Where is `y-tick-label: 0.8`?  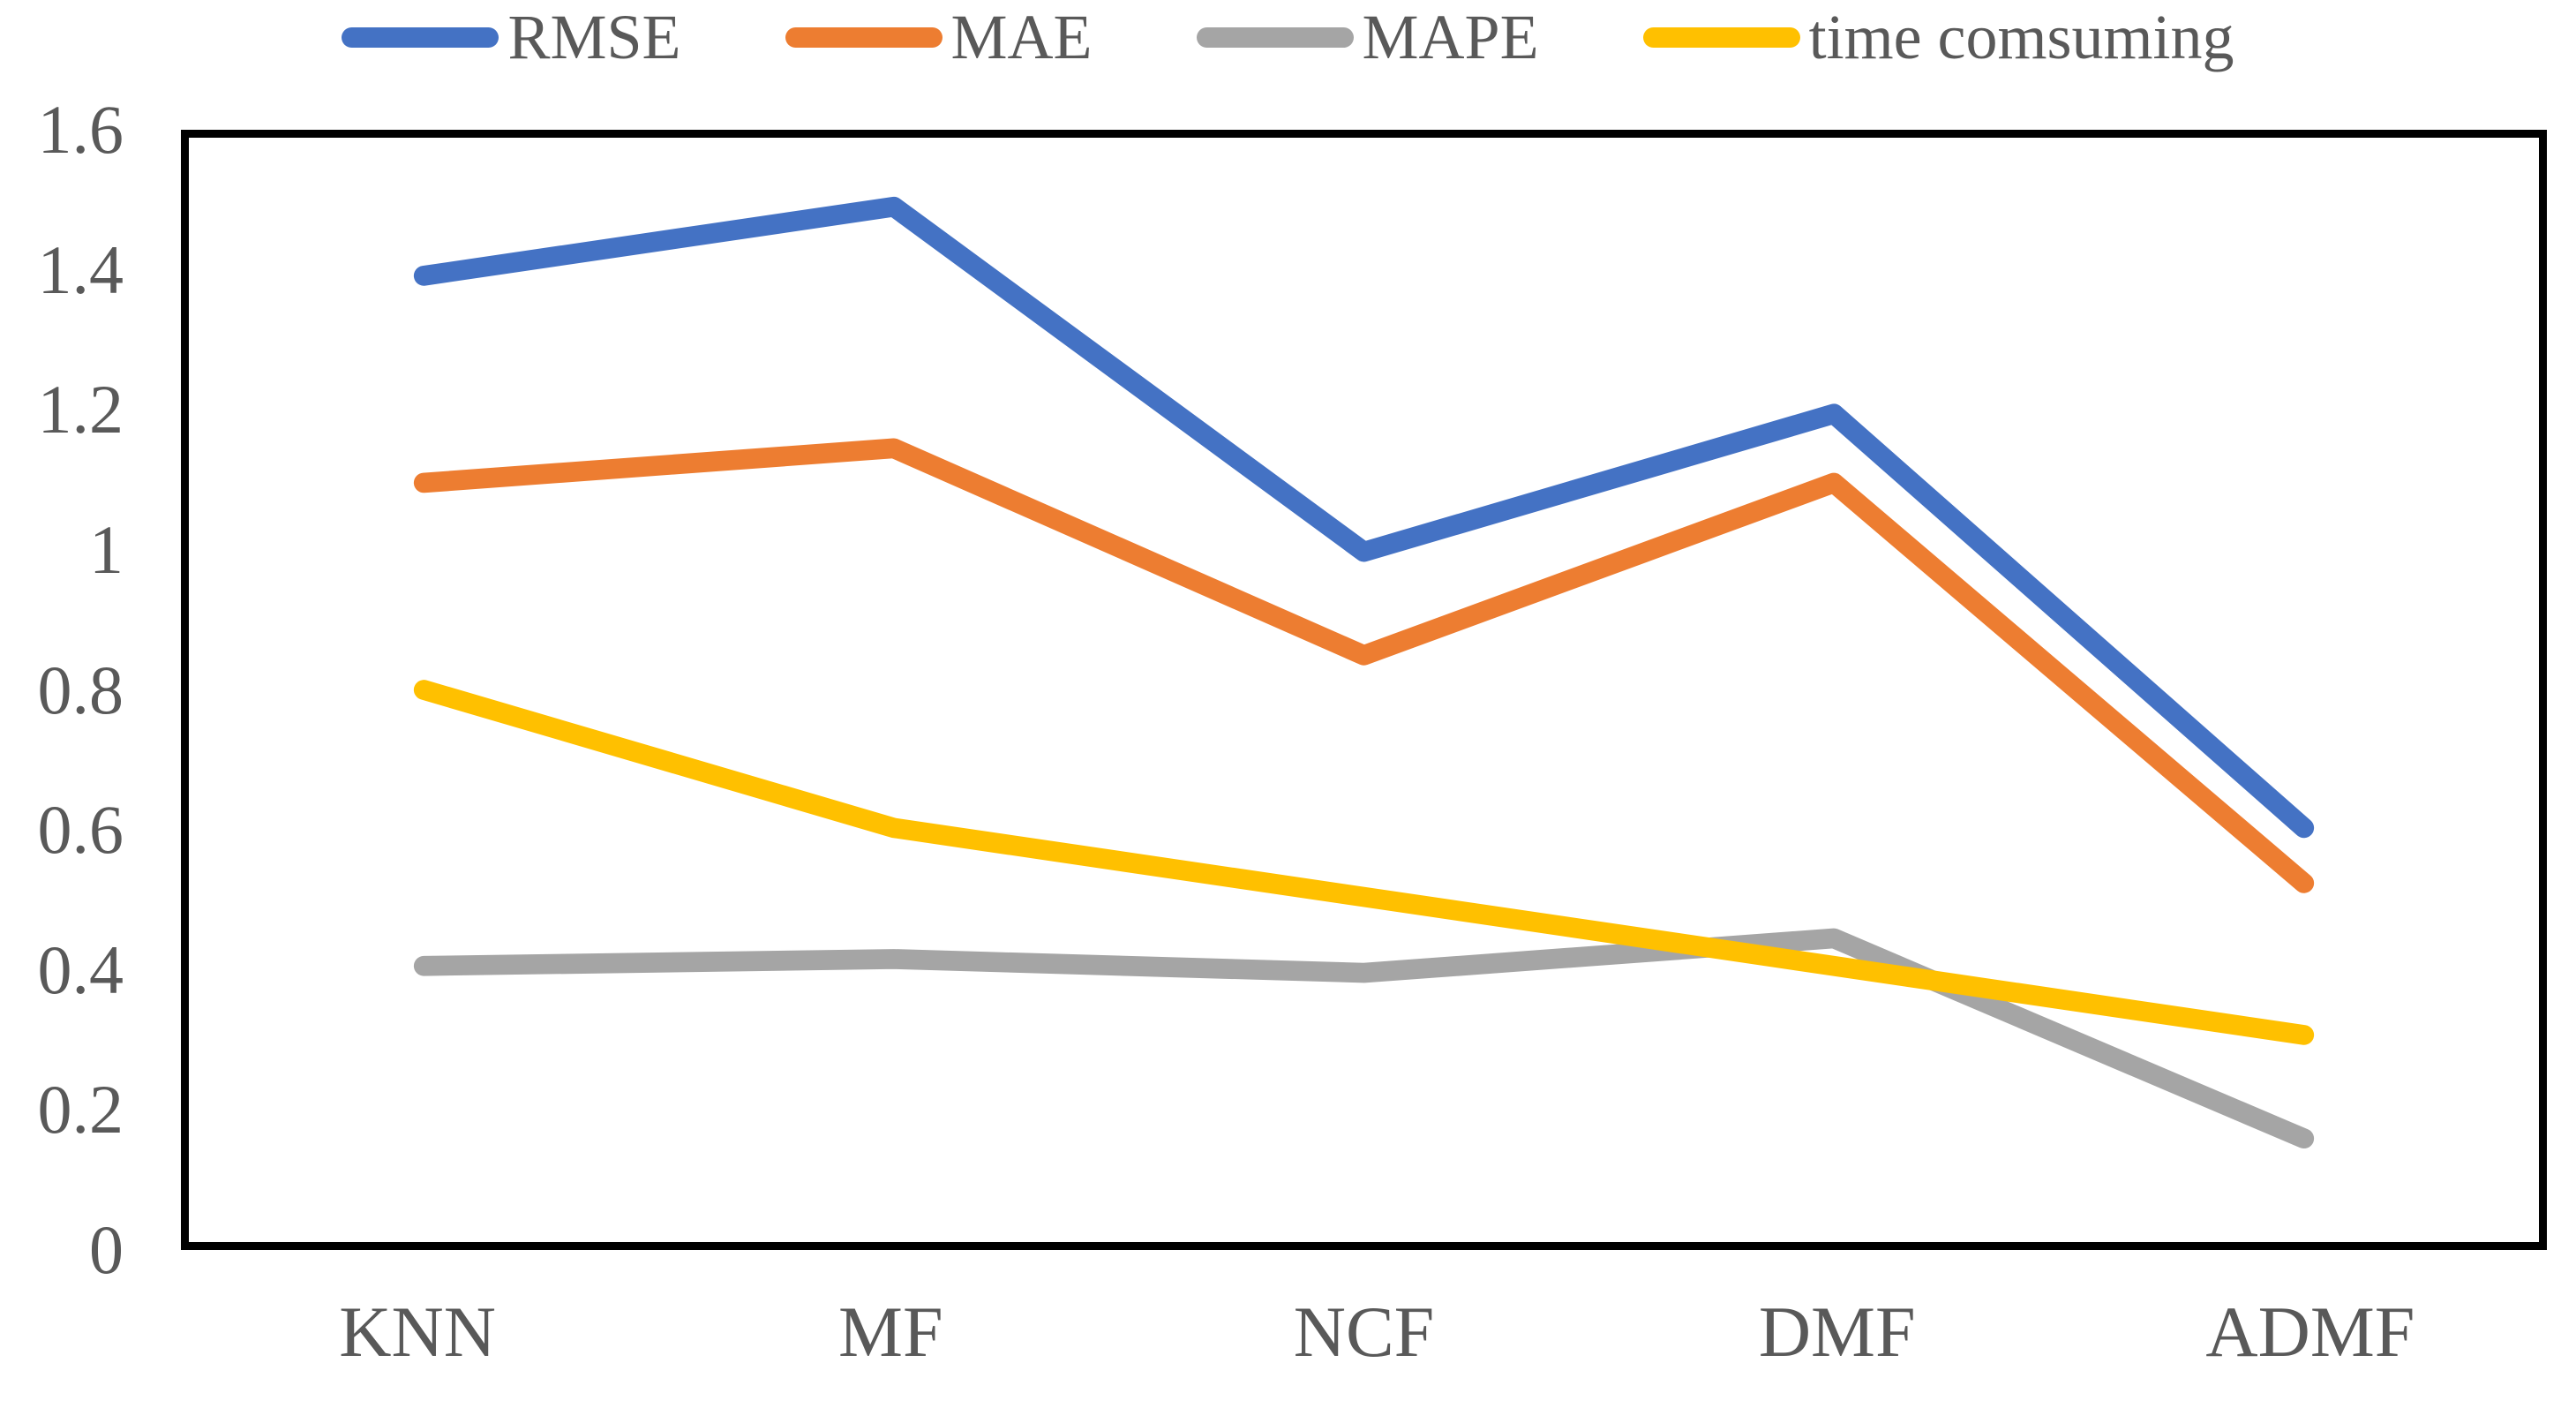 y-tick-label: 0.8 is located at coordinates (80, 689).